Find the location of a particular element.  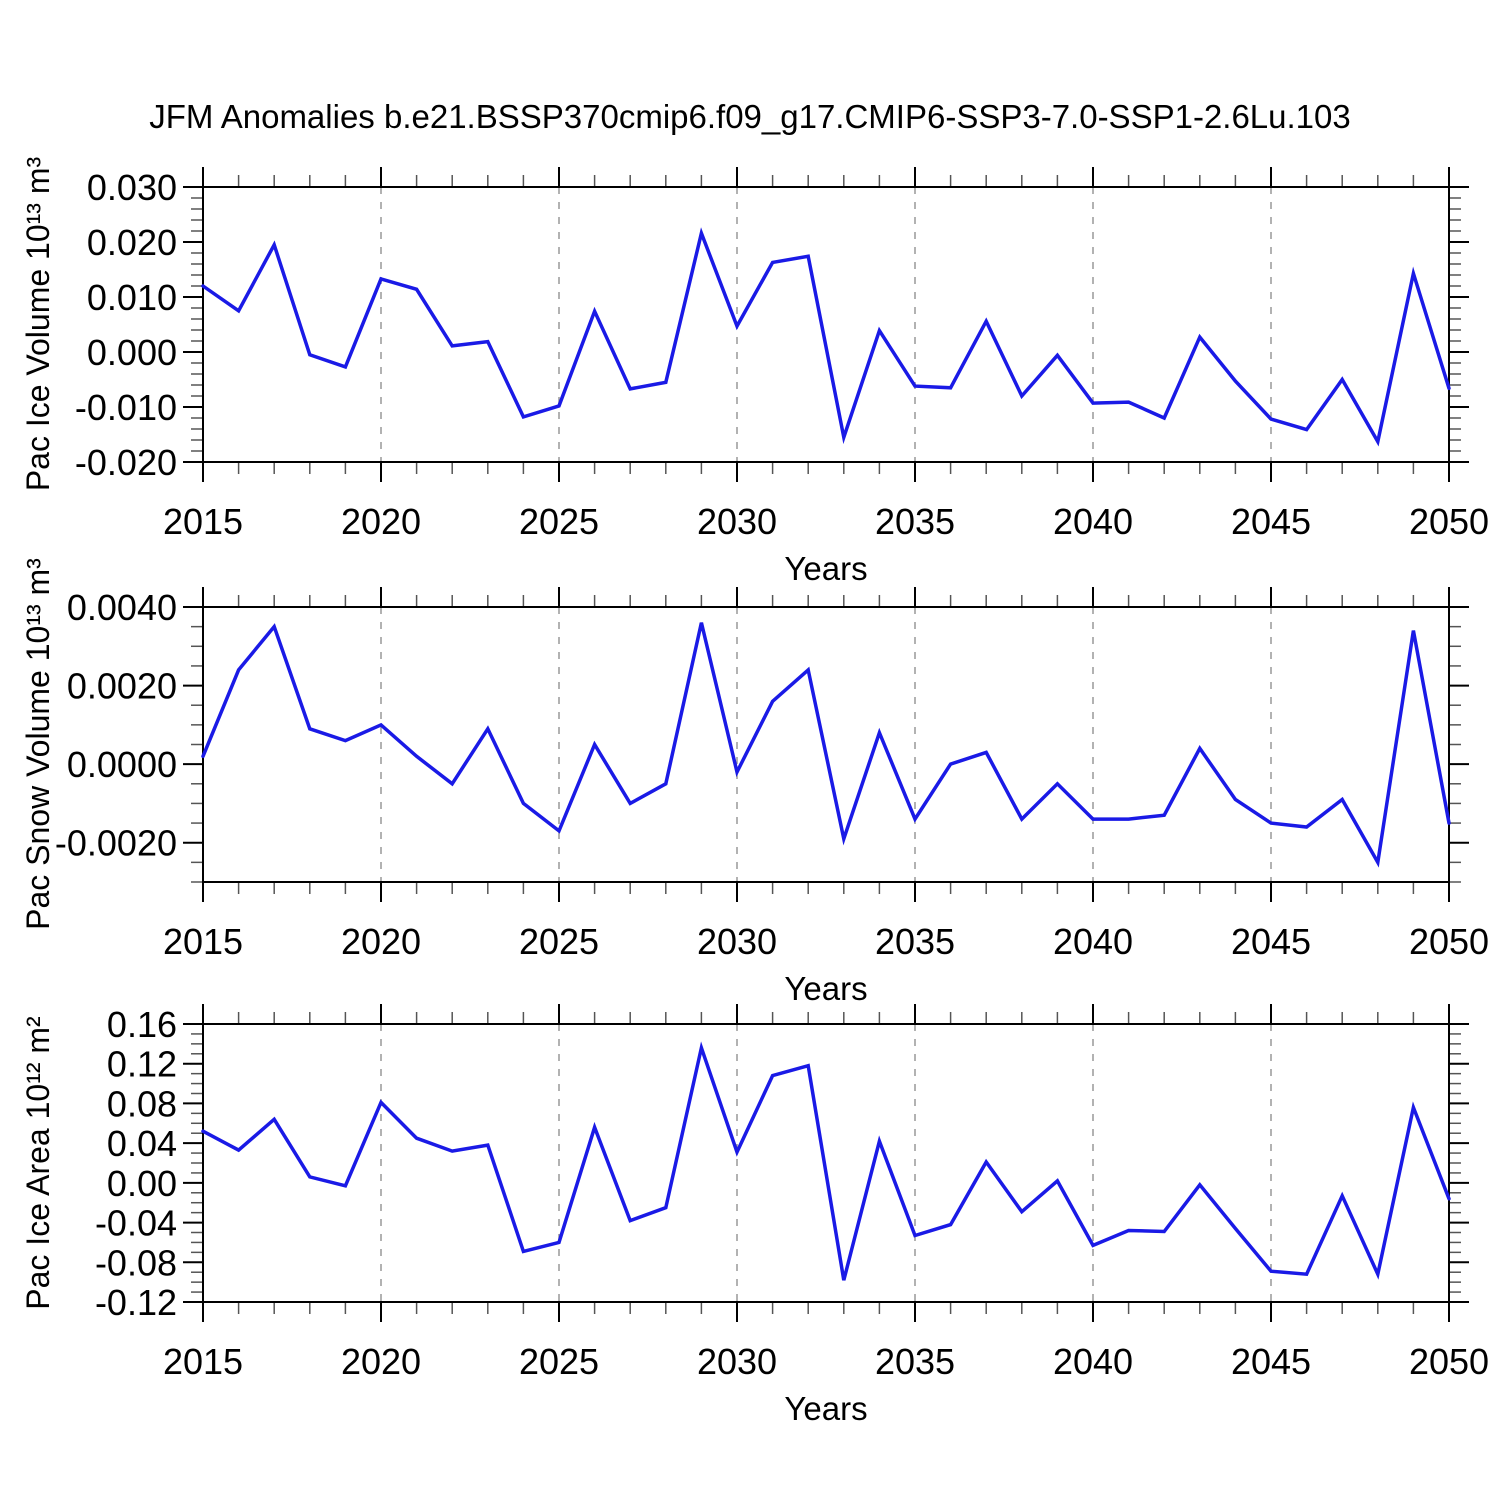

y-tick-label: -0.04 is located at coordinates (136, 1223).